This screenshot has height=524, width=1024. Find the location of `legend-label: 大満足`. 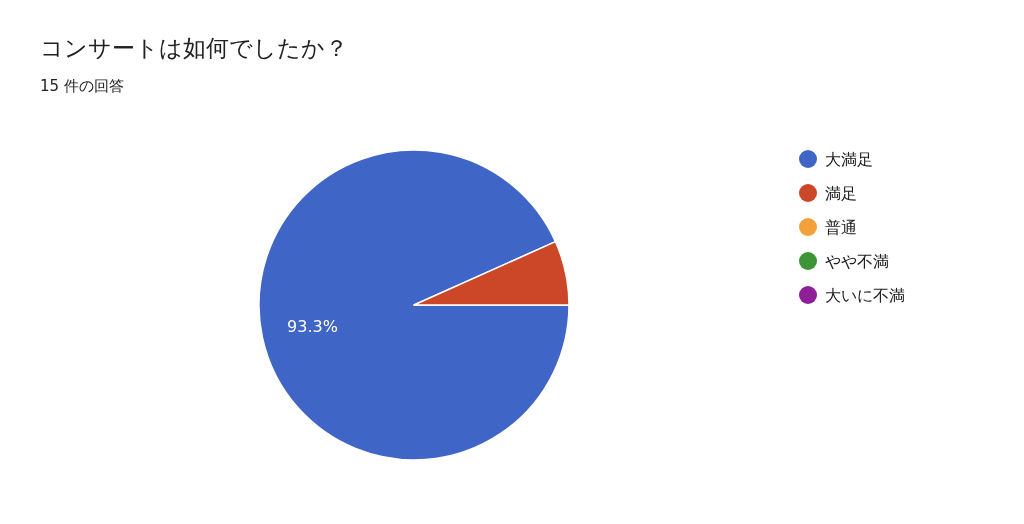

legend-label: 大満足 is located at coordinates (849, 159).